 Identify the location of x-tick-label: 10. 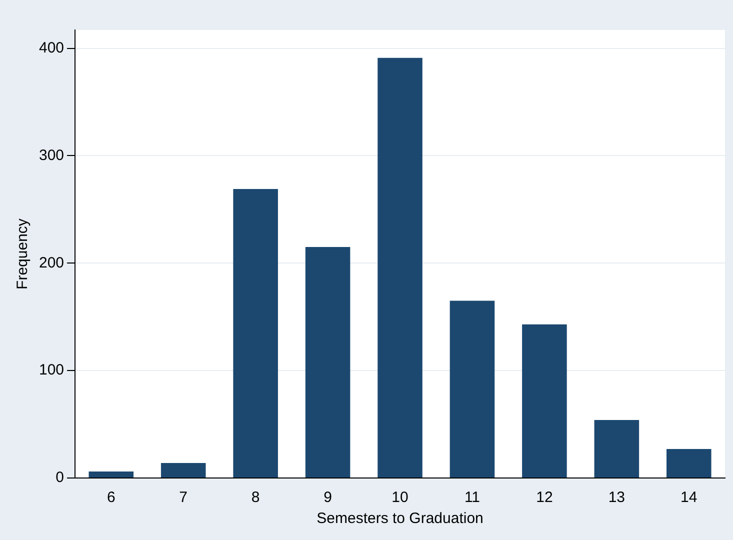
(400, 497).